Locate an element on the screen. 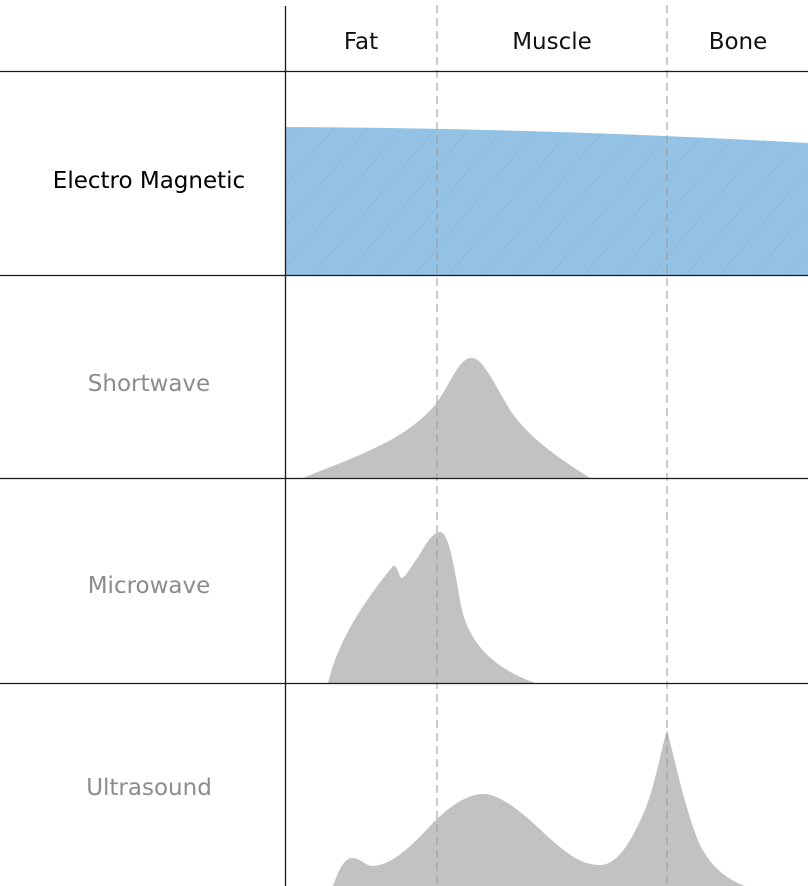 The height and width of the screenshot is (886, 808). electromagnetic-hatch is located at coordinates (546, 201).